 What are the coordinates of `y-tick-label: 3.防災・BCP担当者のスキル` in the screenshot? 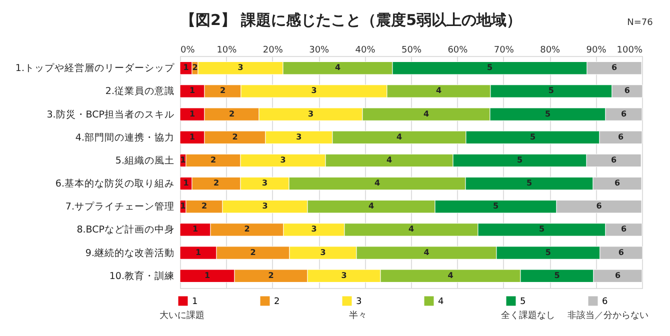 It's located at (110, 114).